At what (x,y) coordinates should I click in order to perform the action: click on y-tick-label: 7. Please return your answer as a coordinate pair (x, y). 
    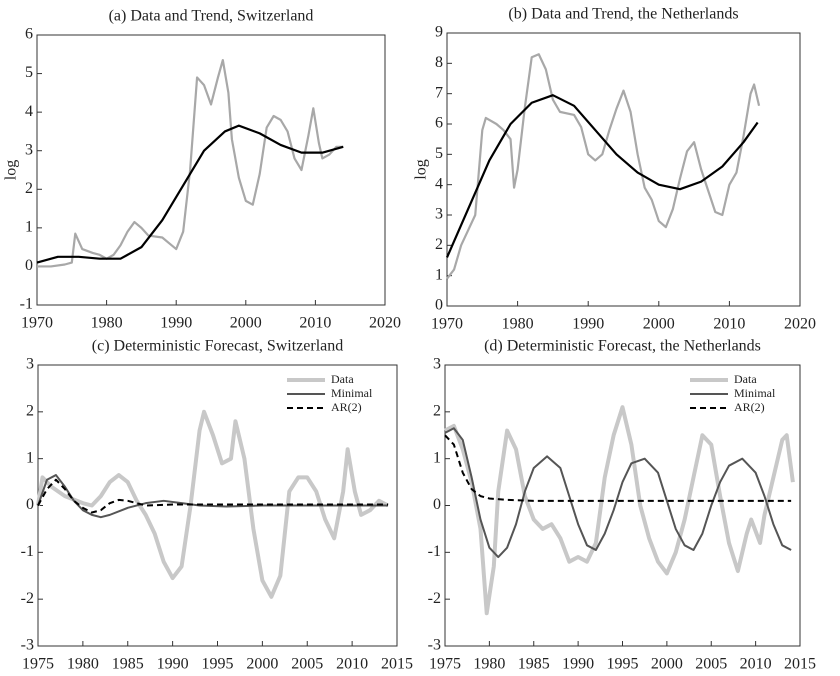
    Looking at the image, I should click on (439, 92).